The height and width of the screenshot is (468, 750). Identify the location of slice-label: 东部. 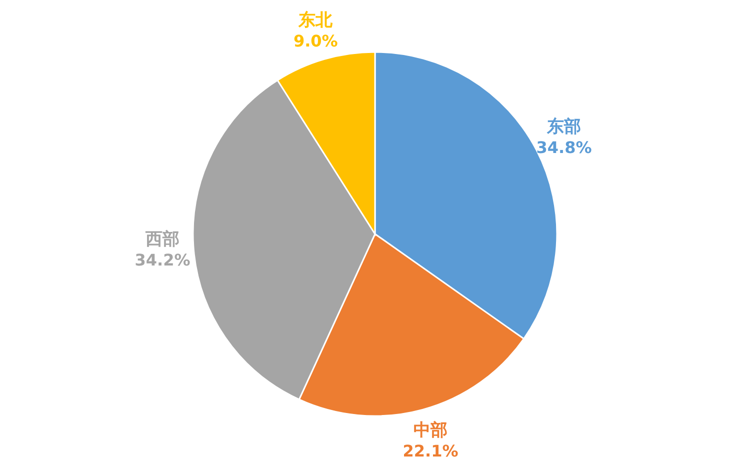
(564, 126).